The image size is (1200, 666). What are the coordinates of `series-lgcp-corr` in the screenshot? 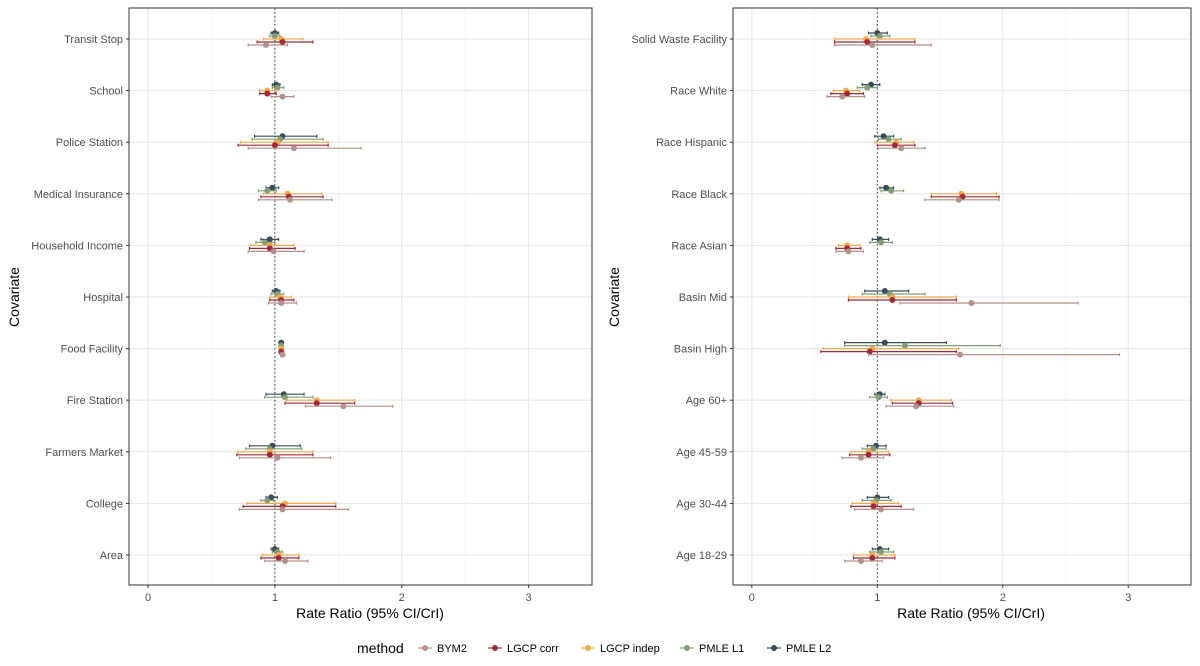 It's located at (910, 300).